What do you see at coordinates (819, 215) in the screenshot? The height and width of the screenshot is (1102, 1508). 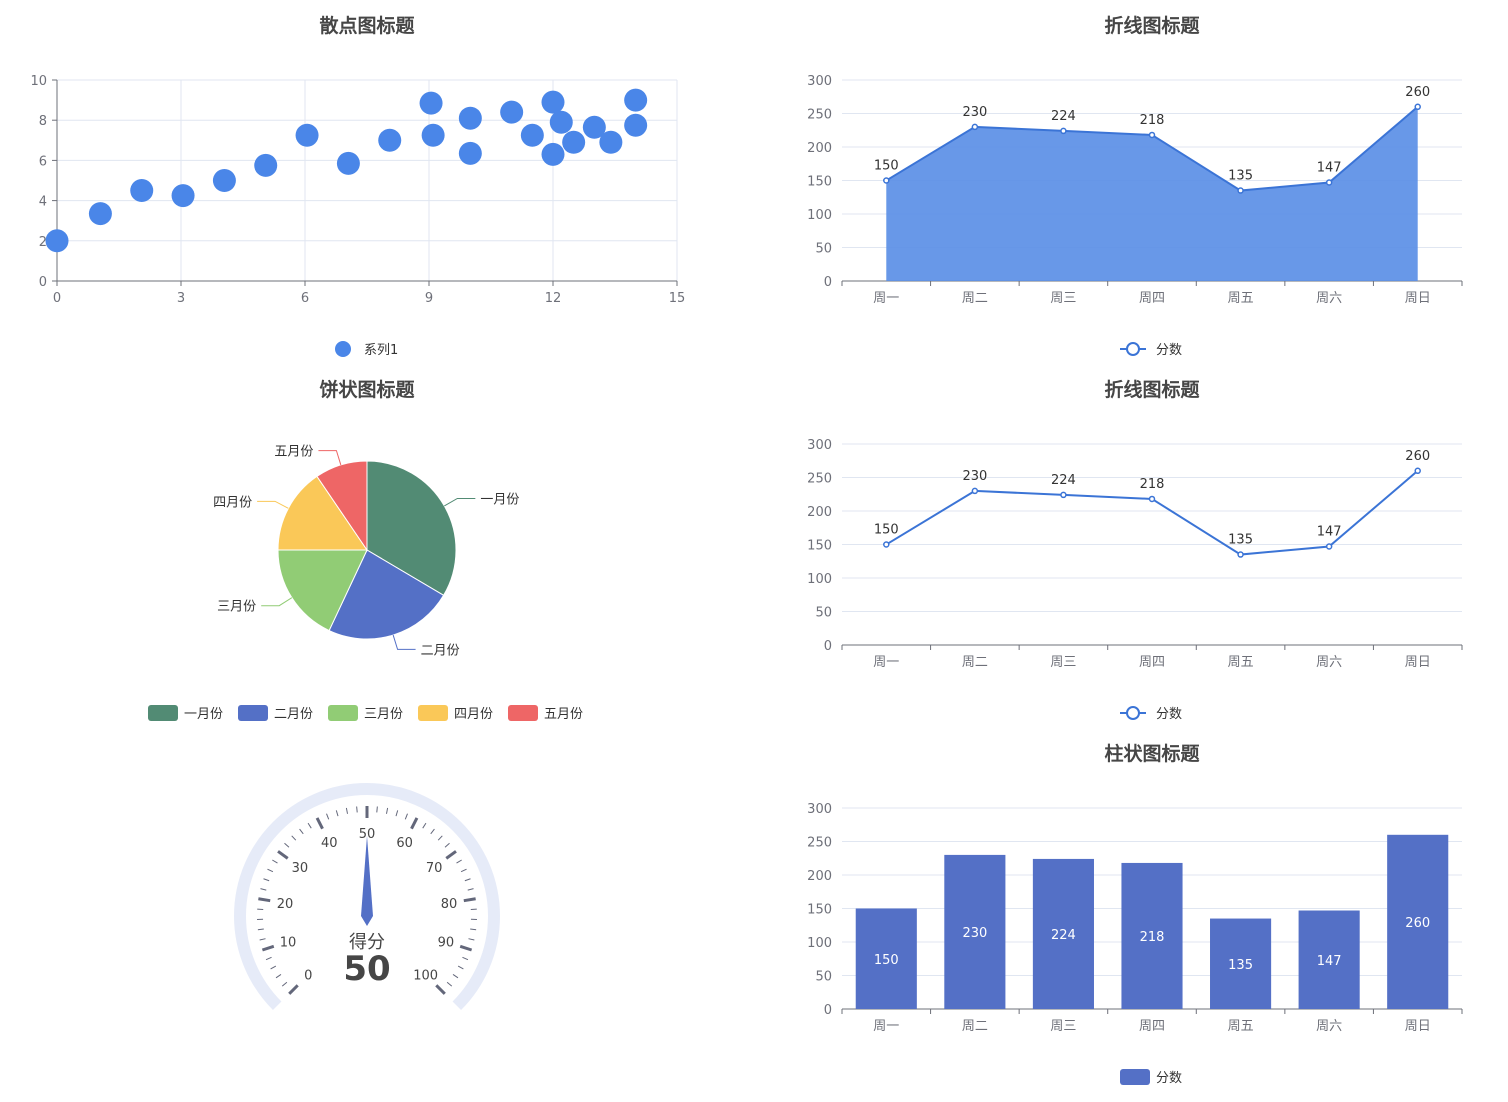 I see `area-y-tick-label: 100` at bounding box center [819, 215].